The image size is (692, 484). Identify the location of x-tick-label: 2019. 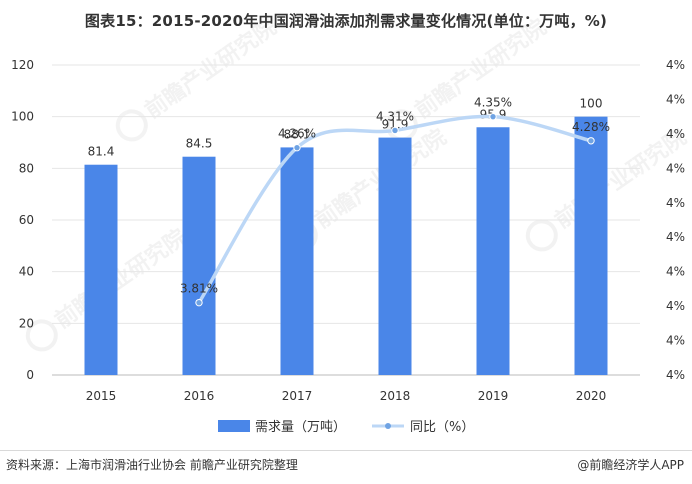
(493, 396).